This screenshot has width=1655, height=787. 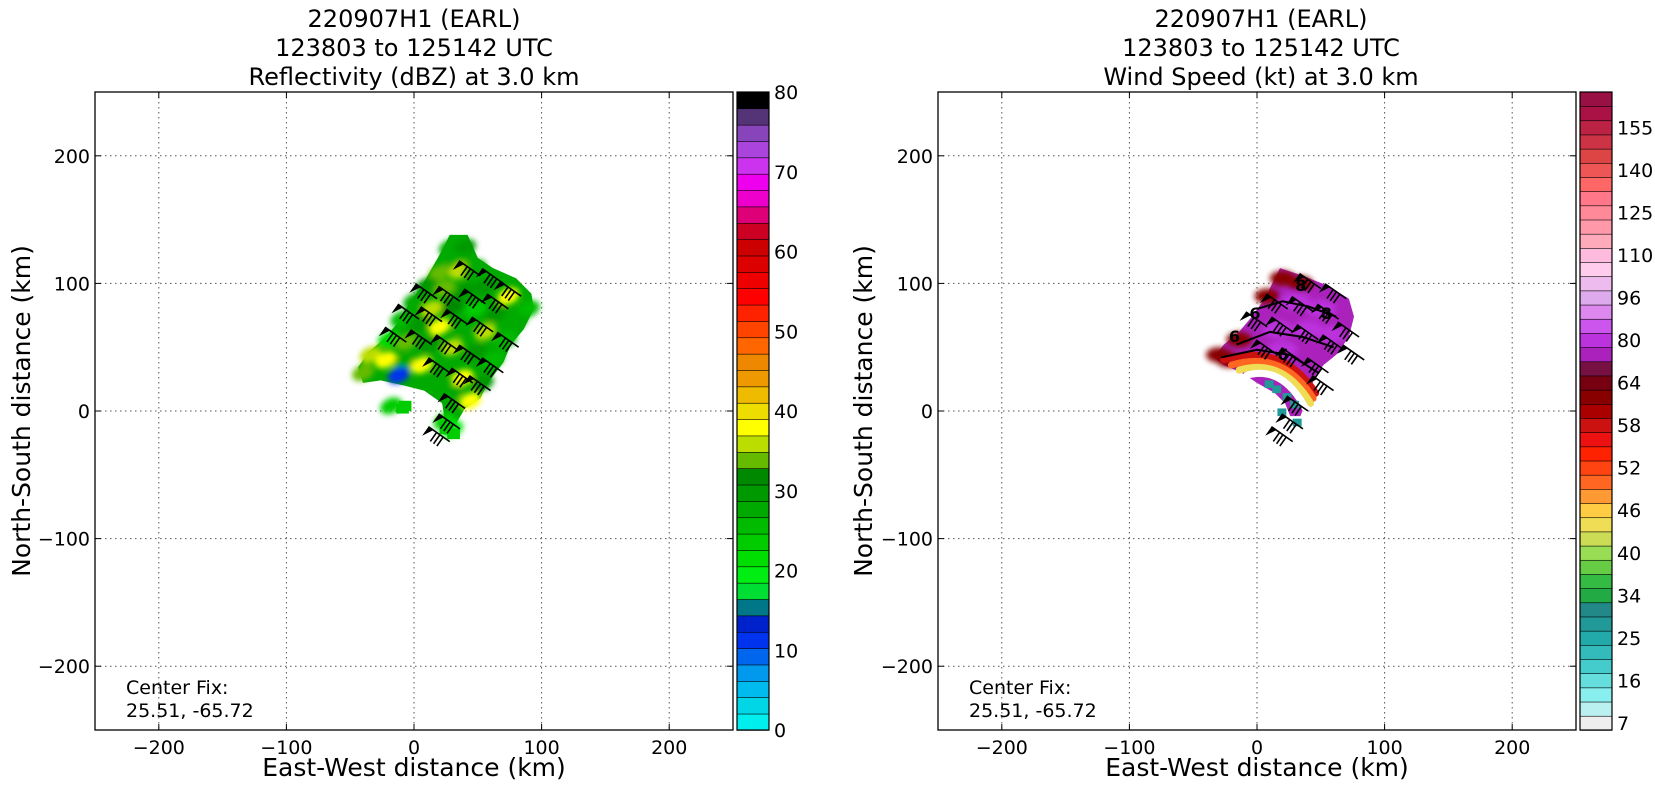 What do you see at coordinates (1384, 748) in the screenshot?
I see `x-tick-label: 100` at bounding box center [1384, 748].